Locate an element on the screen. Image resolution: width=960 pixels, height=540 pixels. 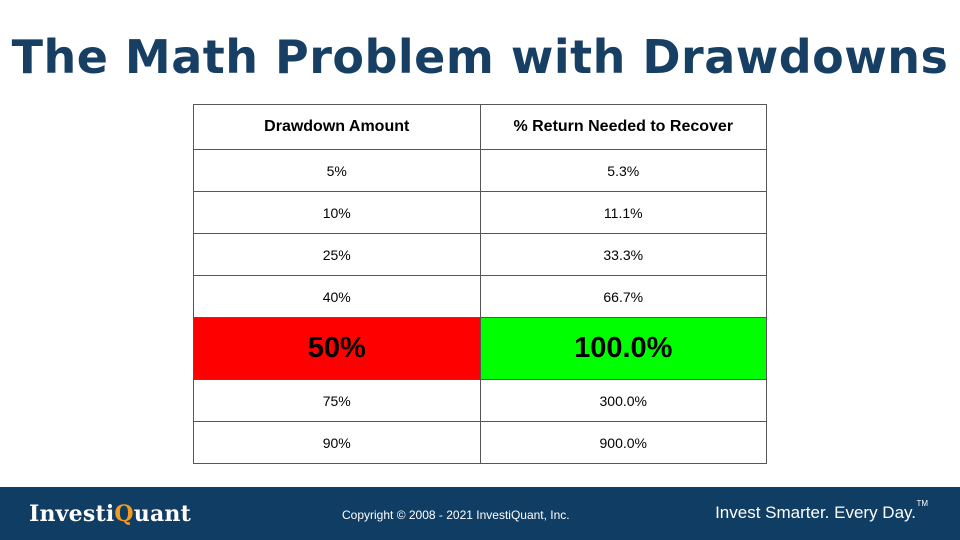
drawdown-cell: 40% is located at coordinates (337, 296).